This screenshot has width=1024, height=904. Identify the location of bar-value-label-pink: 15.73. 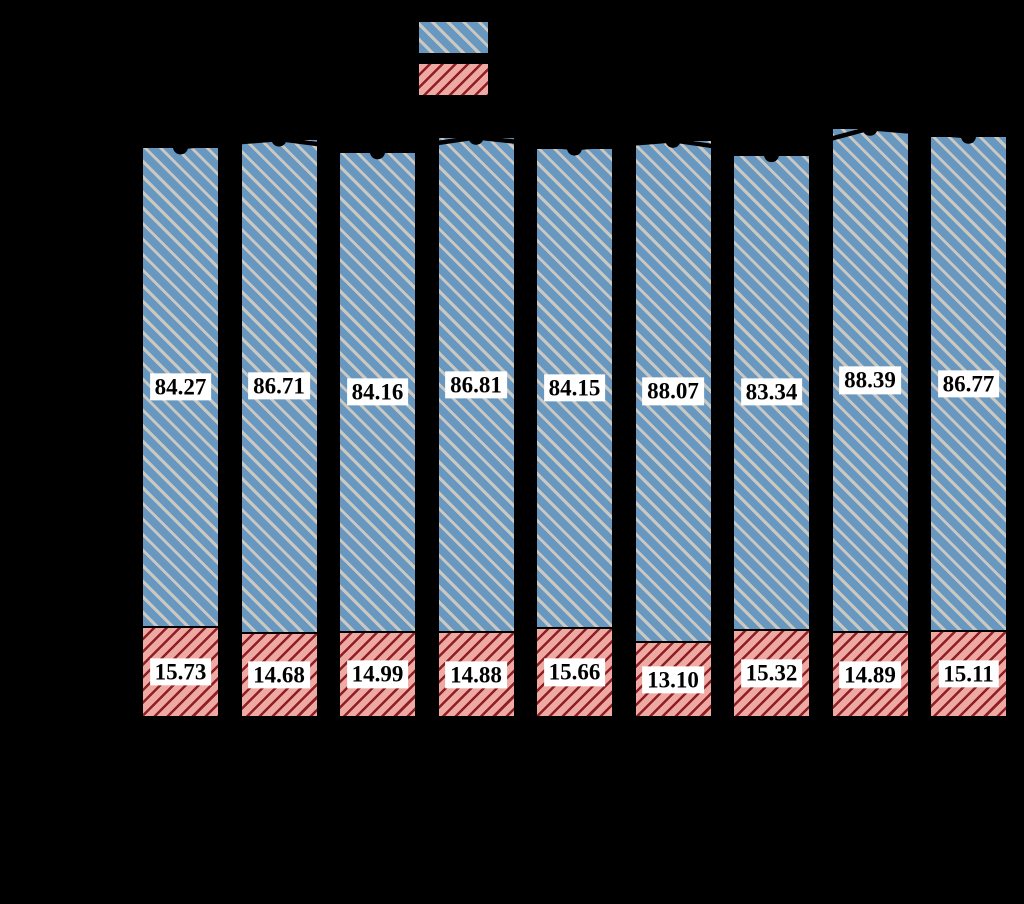
(180, 672).